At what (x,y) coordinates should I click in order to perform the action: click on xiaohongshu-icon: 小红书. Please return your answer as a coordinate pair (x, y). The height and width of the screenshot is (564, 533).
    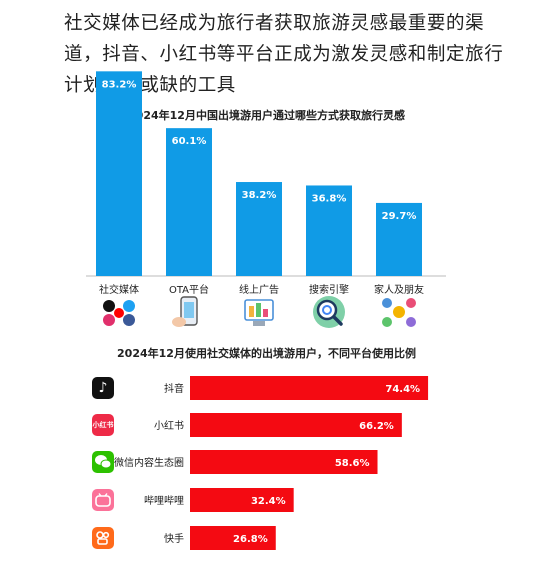
    Looking at the image, I should click on (103, 425).